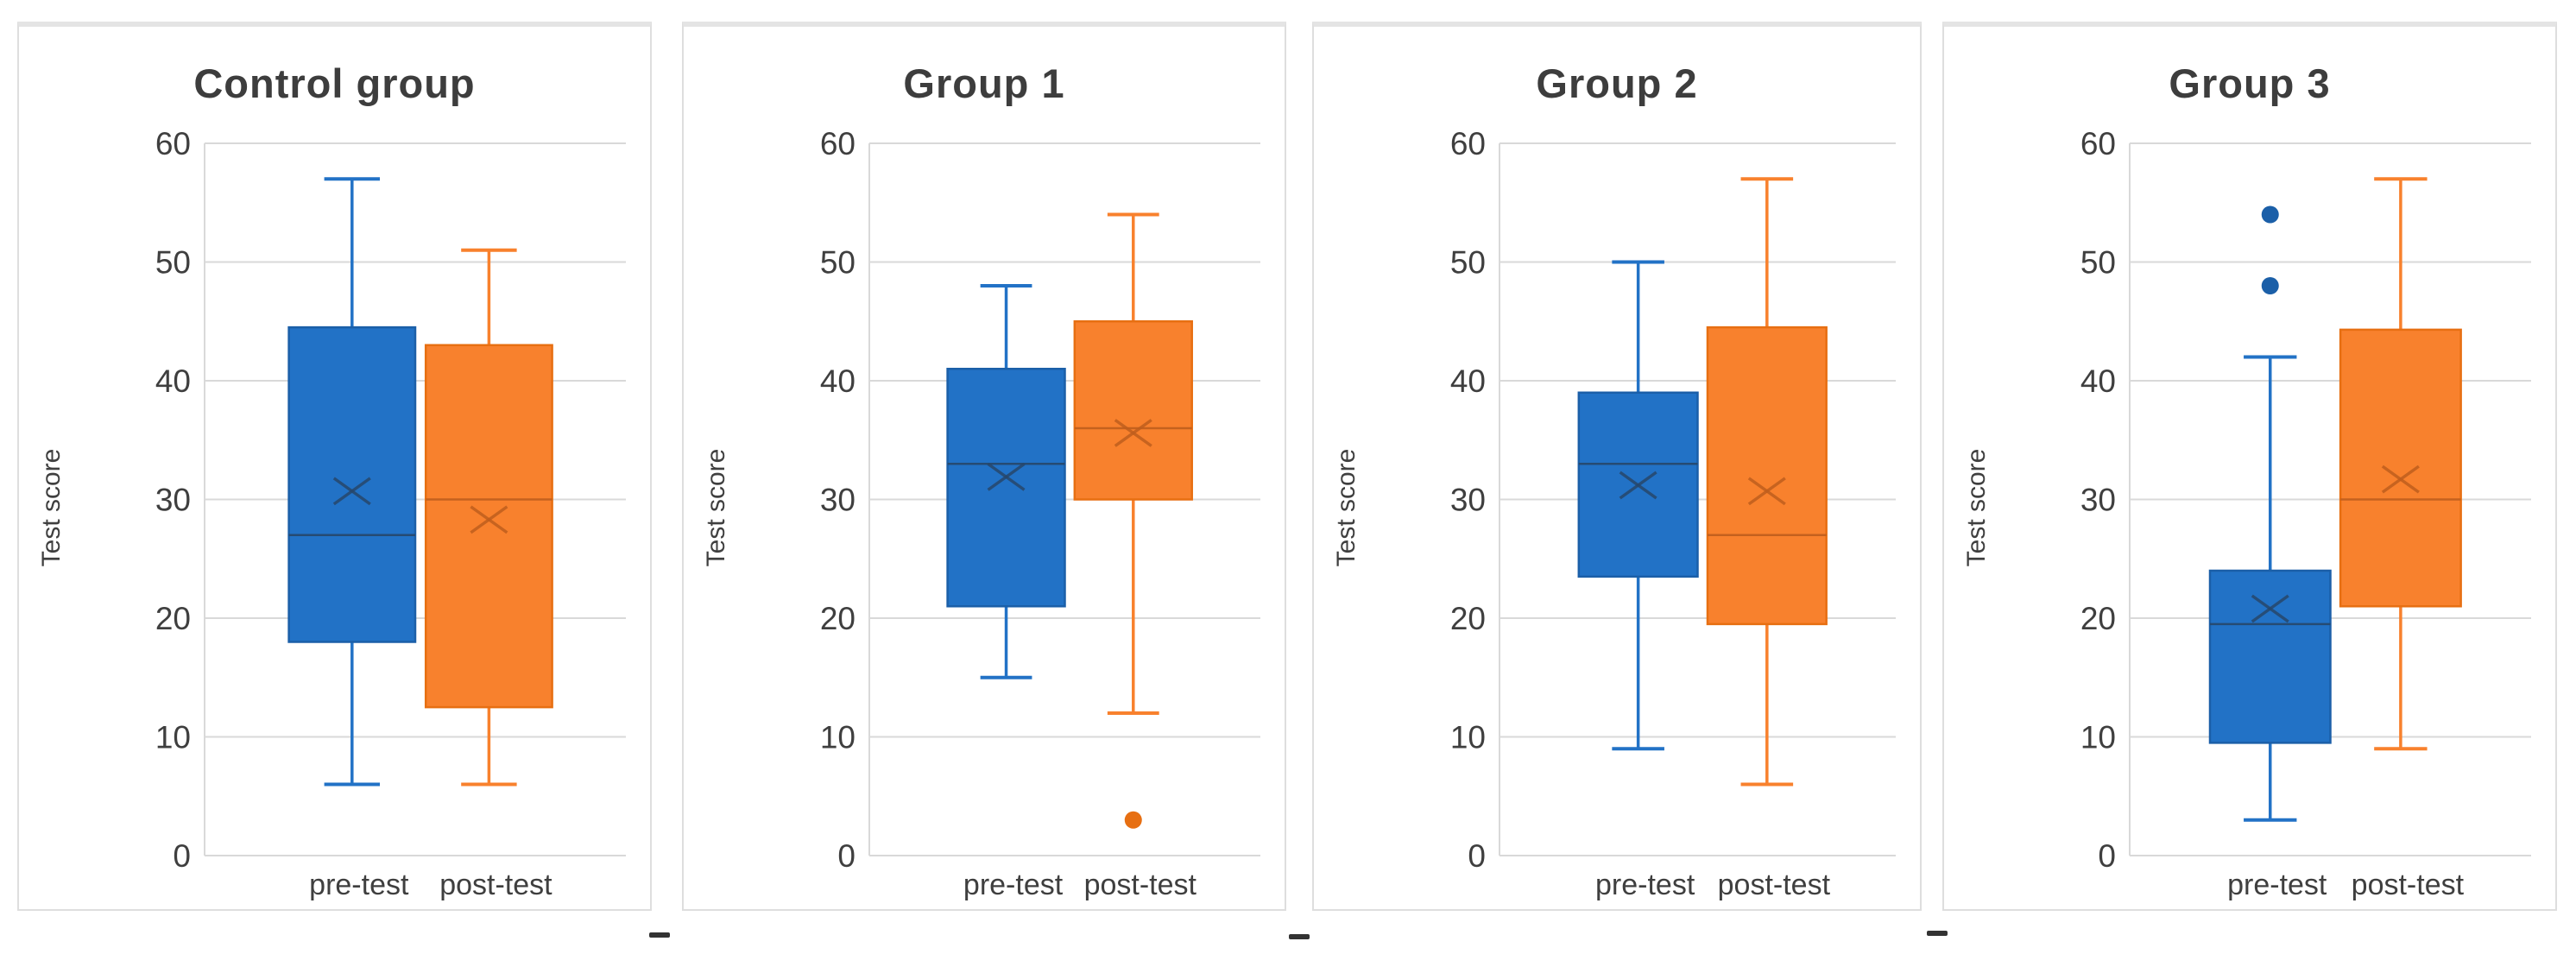 This screenshot has width=2576, height=973. I want to click on chart-title: Group 3, so click(2250, 83).